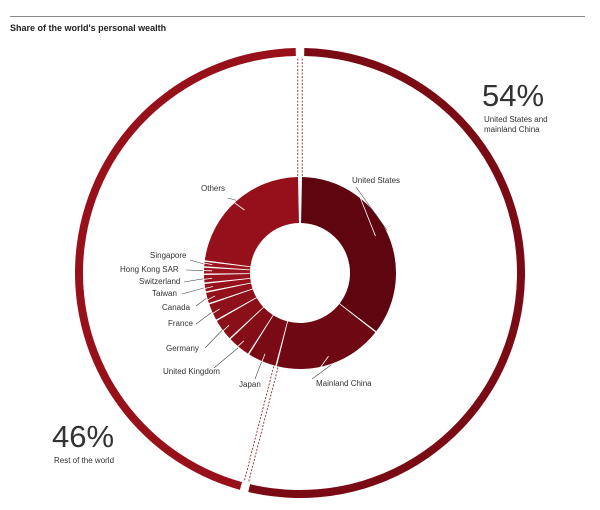 This screenshot has width=600, height=510. What do you see at coordinates (516, 124) in the screenshot?
I see `outer-caption-us-china: United States and mainland China` at bounding box center [516, 124].